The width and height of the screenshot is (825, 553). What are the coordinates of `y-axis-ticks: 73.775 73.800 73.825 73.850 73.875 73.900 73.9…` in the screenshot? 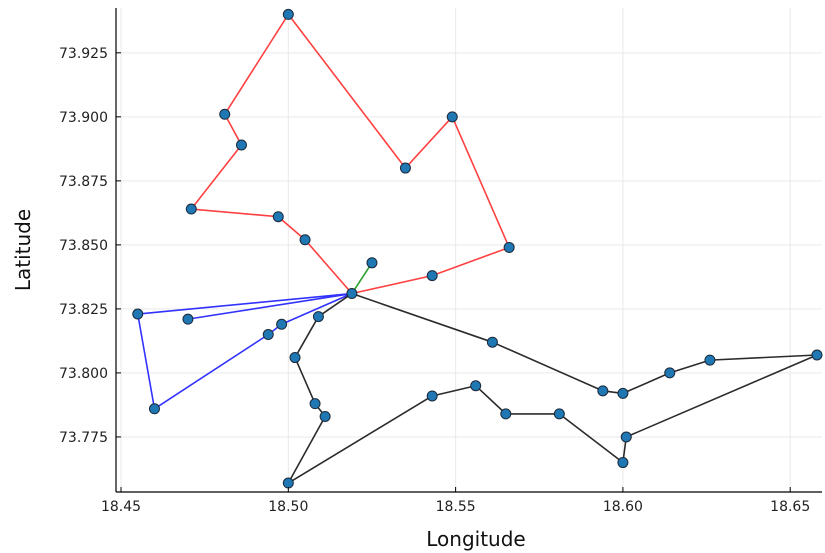 It's located at (90, 246).